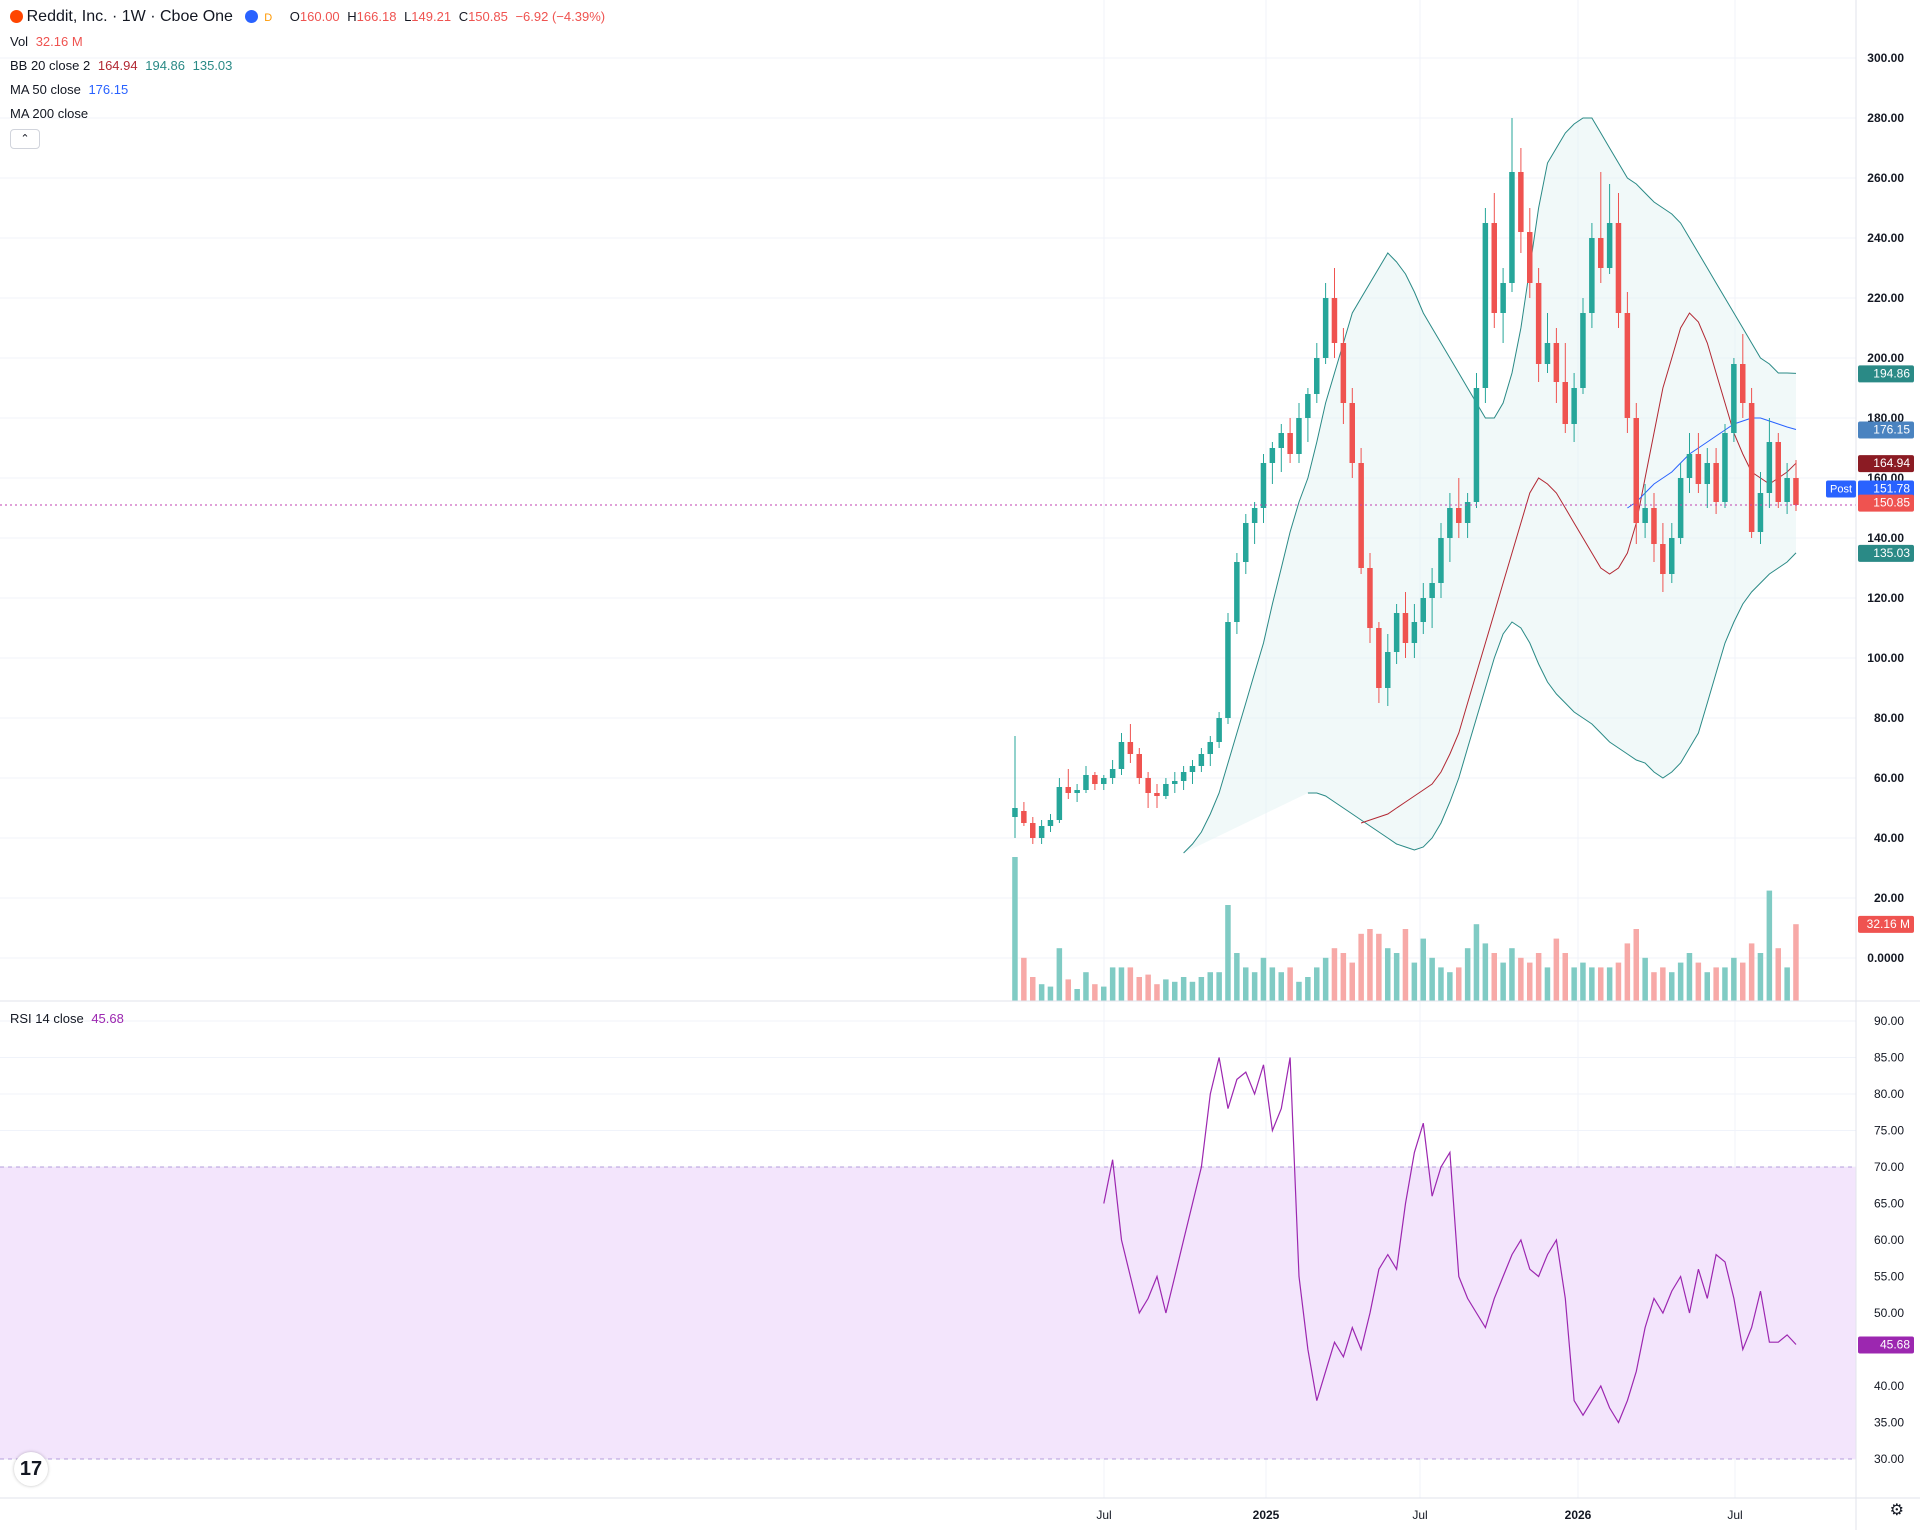 The image size is (1920, 1530). Describe the element at coordinates (1734, 1515) in the screenshot. I see `time-tick-label: Jul` at that location.